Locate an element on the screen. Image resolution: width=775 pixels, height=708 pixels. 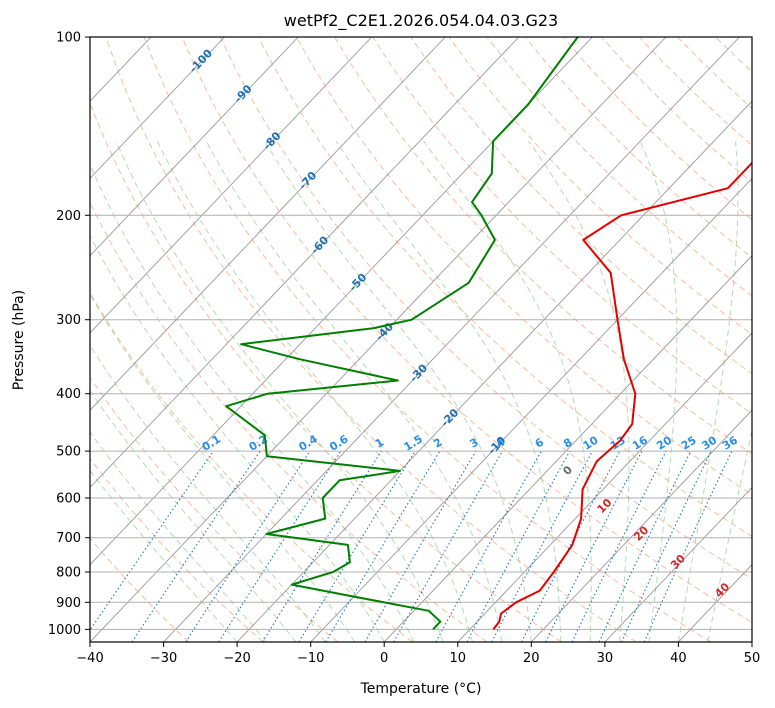
y-tick-label: 800 is located at coordinates (68, 573).